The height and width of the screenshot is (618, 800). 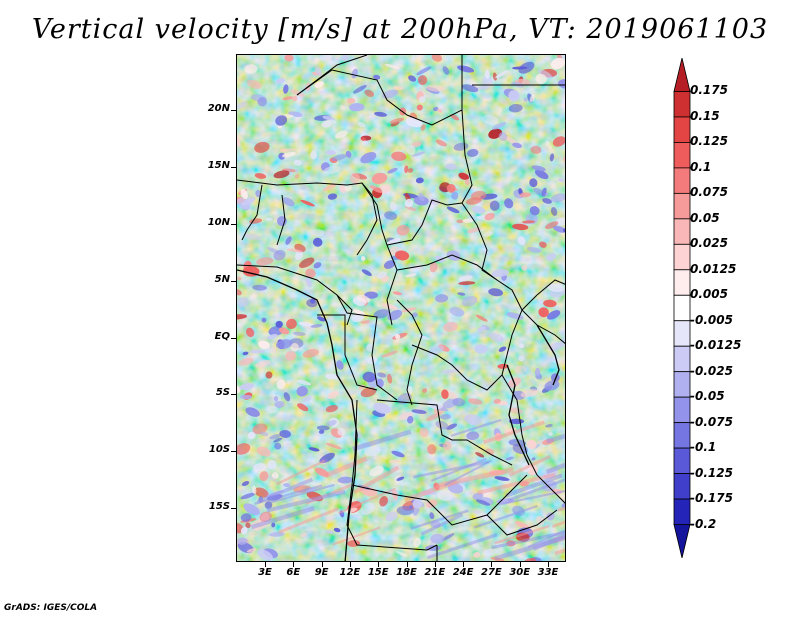 I want to click on lat-label-eq: EQ, so click(x=222, y=336).